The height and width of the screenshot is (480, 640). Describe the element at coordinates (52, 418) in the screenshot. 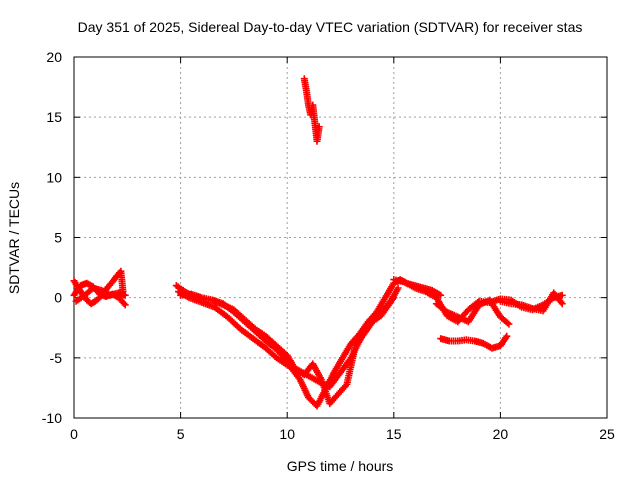

I see `y-tick-label: -10` at that location.